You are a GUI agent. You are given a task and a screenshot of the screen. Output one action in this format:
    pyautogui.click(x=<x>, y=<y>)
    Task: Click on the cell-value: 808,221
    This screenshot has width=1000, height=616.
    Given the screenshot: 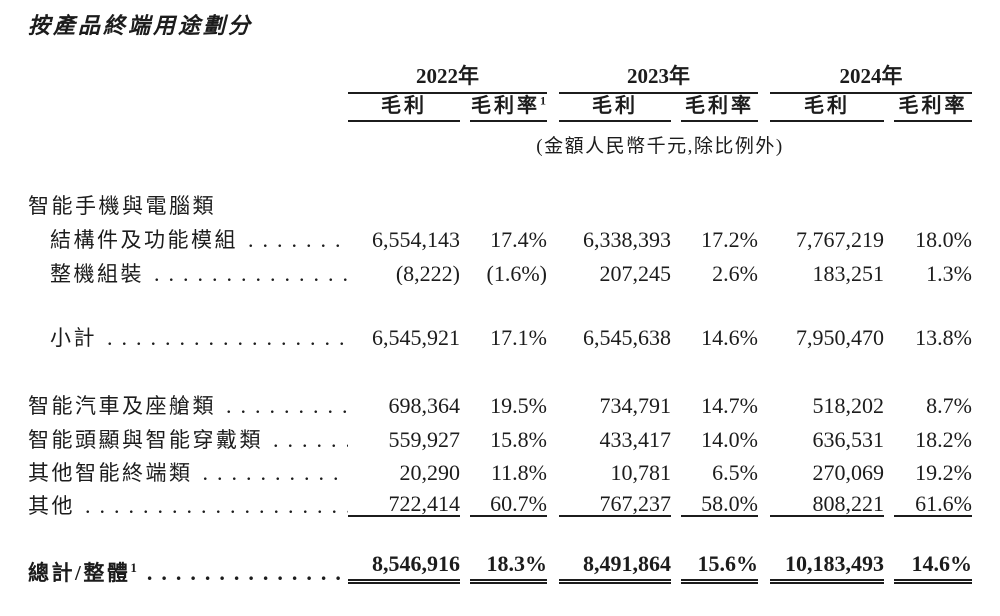 What is the action you would take?
    pyautogui.click(x=827, y=500)
    